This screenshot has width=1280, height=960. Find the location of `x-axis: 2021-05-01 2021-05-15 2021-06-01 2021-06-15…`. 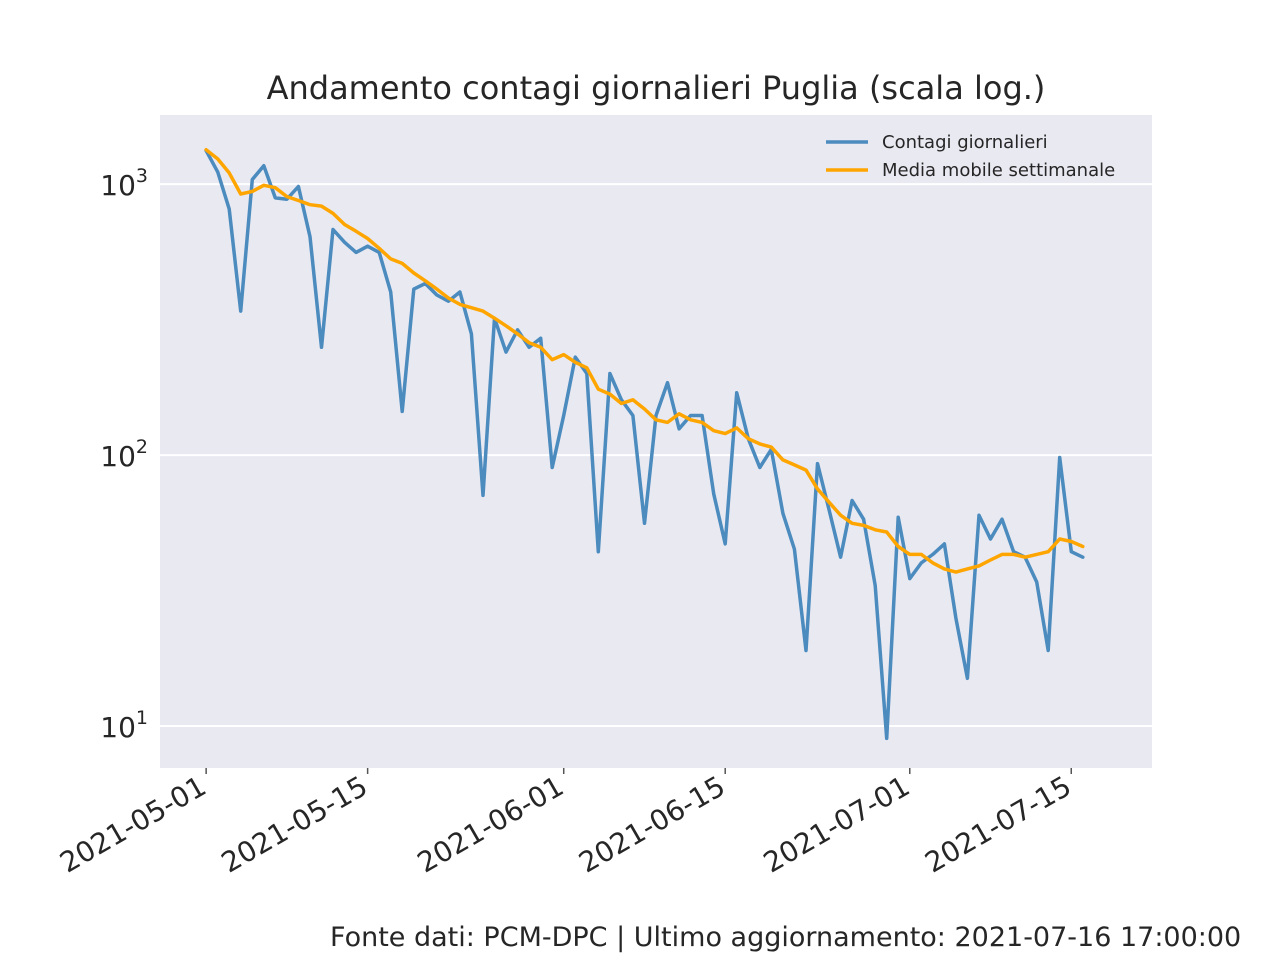

x-axis: 2021-05-01 2021-05-15 2021-06-01 2021-06-15… is located at coordinates (565, 823).